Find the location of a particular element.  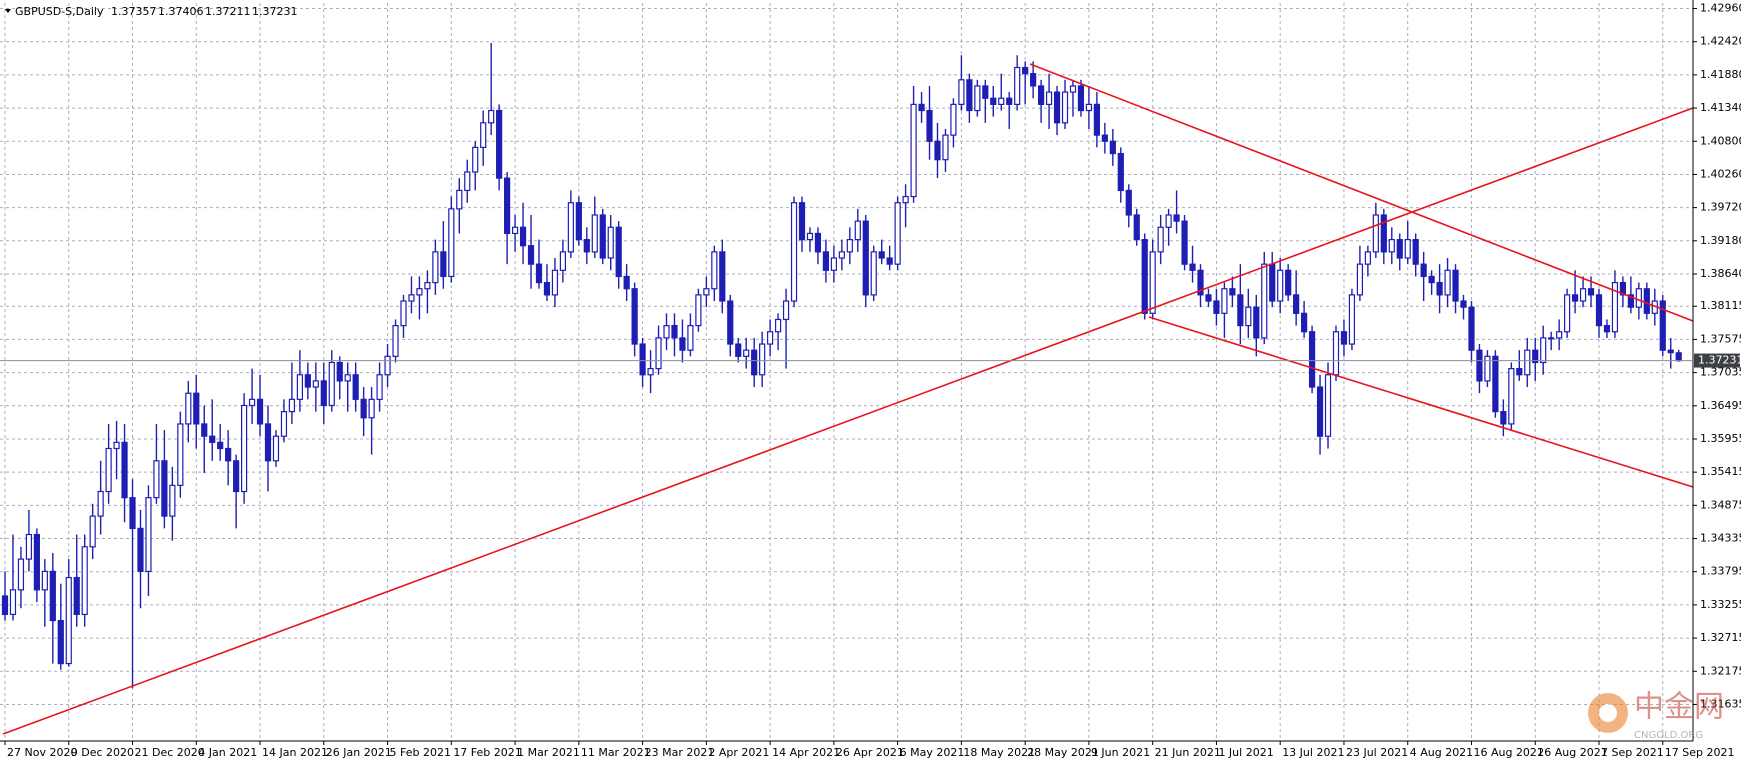

x-tick-label: 23 Mar 2021 is located at coordinates (680, 752).